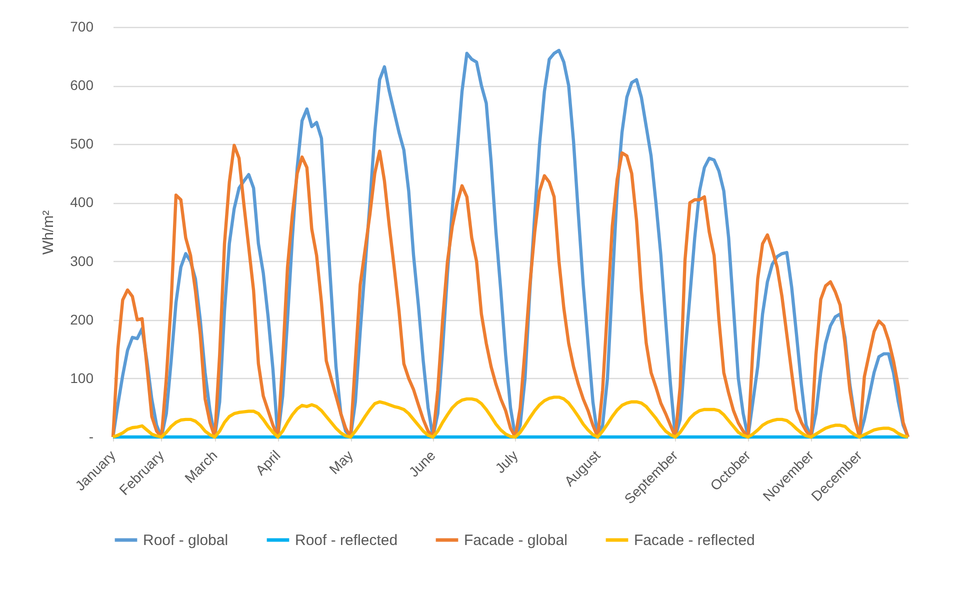 This screenshot has height=604, width=954. I want to click on y-tick-label: 300, so click(82, 260).